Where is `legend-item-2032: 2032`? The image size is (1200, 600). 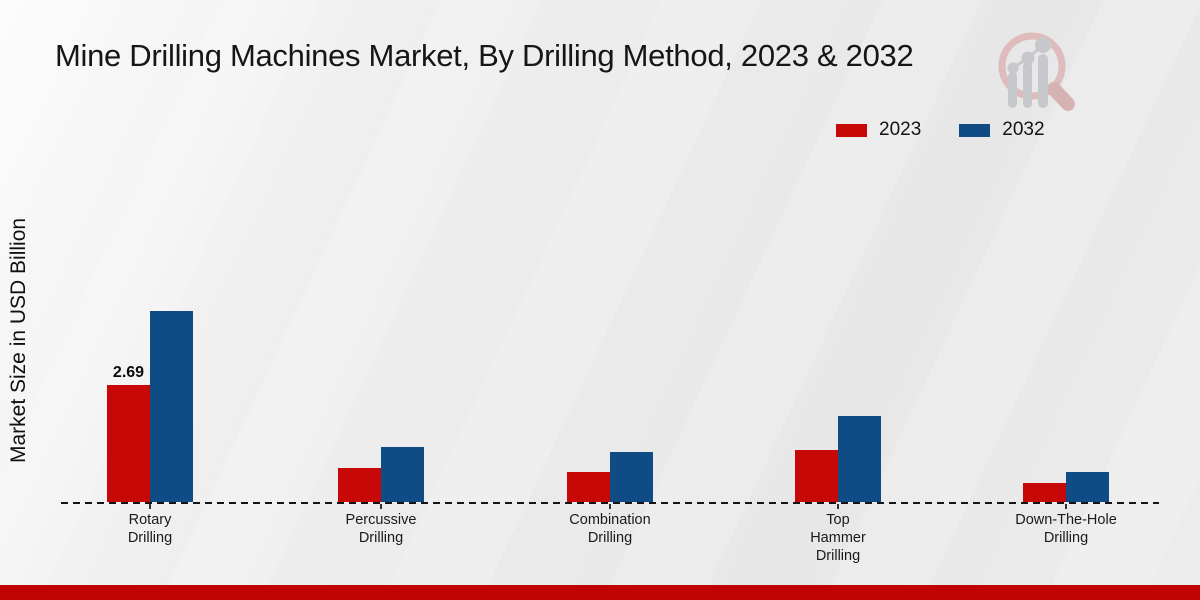
legend-item-2032: 2032 is located at coordinates (1002, 130).